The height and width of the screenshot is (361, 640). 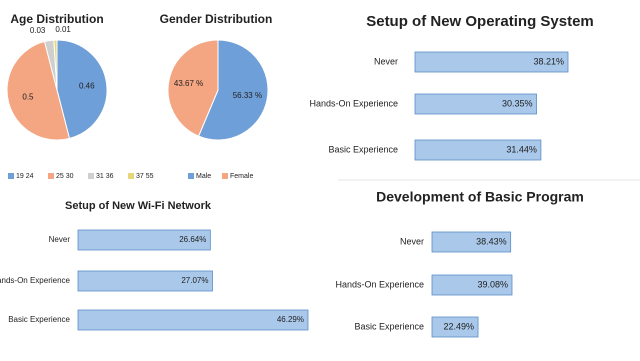 I want to click on value-label: 38.43%, so click(x=491, y=241).